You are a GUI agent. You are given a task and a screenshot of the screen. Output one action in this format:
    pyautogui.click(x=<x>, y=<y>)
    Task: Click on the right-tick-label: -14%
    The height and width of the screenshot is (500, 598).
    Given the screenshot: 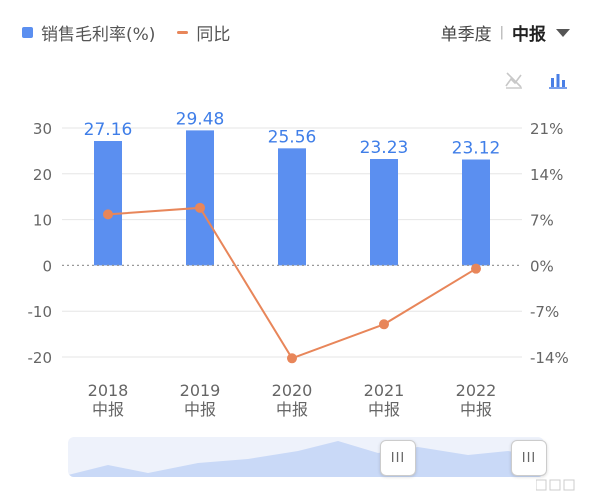 What is the action you would take?
    pyautogui.click(x=549, y=358)
    